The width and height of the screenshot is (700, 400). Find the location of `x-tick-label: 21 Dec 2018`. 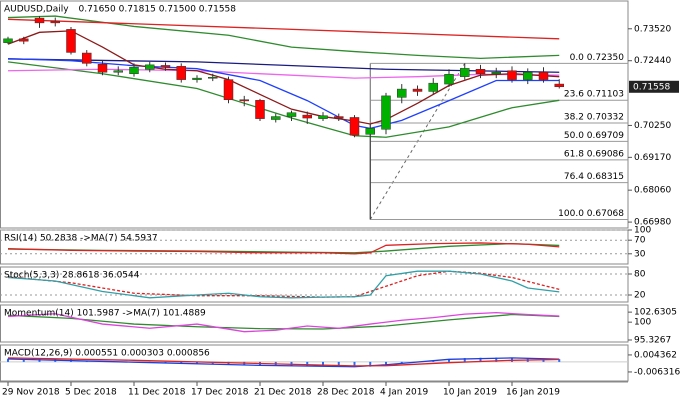

x-tick-label: 21 Dec 2018 is located at coordinates (283, 393).